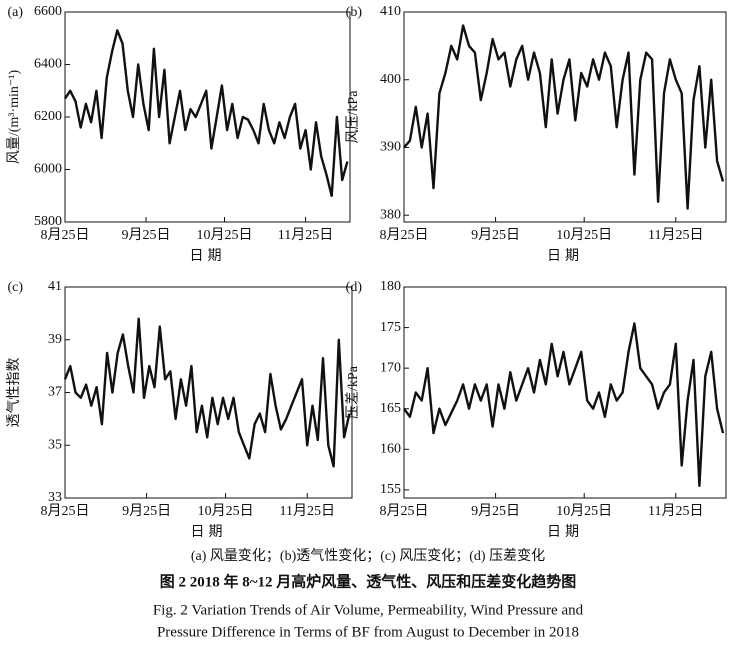 The height and width of the screenshot is (646, 736). I want to click on y-tick-label: 400, so click(390, 79).